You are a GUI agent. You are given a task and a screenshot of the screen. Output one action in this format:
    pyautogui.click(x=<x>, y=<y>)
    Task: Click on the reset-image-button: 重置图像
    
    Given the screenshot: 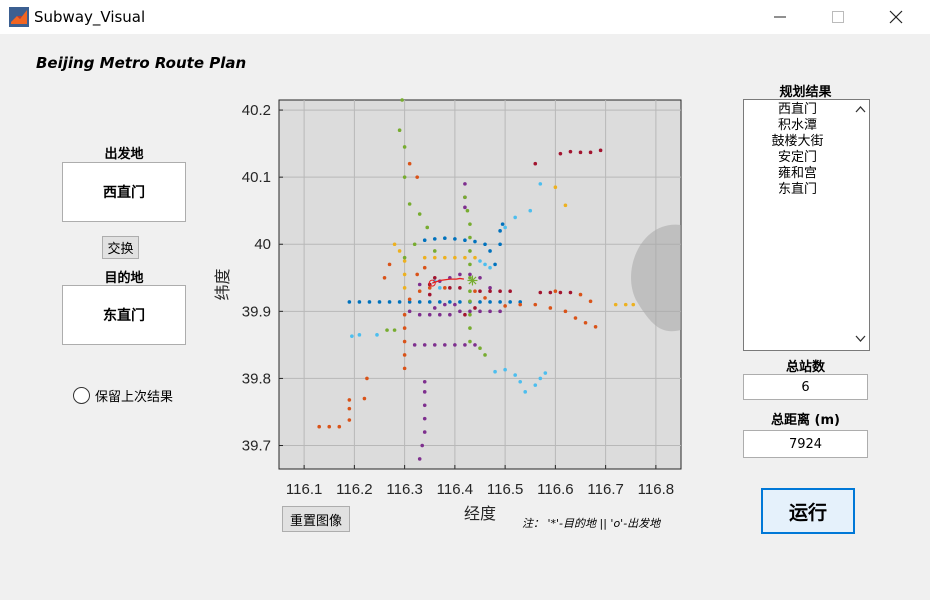 What is the action you would take?
    pyautogui.click(x=316, y=519)
    